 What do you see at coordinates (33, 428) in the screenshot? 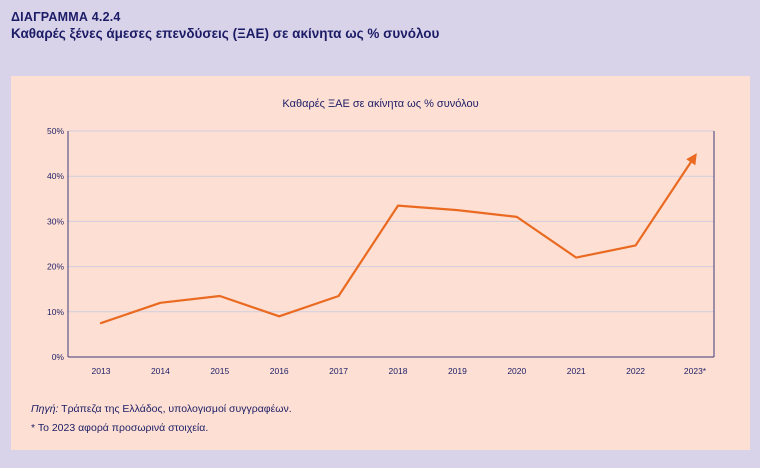
I see `footnote-mark: *` at bounding box center [33, 428].